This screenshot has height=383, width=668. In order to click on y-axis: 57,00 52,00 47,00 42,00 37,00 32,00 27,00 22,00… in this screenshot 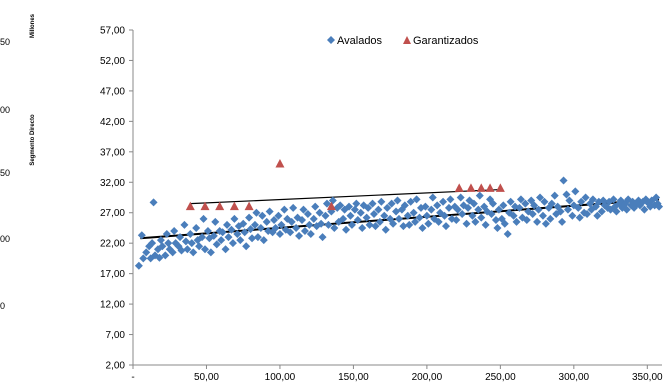, I will do `click(117, 199)`.